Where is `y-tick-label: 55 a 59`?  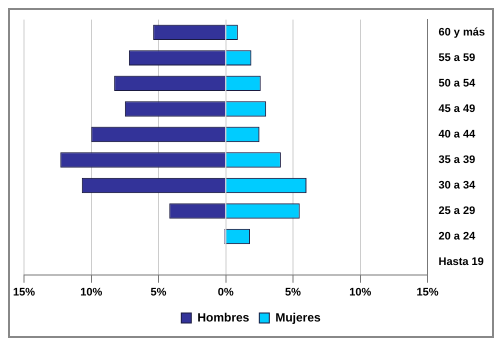 y-tick-label: 55 a 59 is located at coordinates (457, 58).